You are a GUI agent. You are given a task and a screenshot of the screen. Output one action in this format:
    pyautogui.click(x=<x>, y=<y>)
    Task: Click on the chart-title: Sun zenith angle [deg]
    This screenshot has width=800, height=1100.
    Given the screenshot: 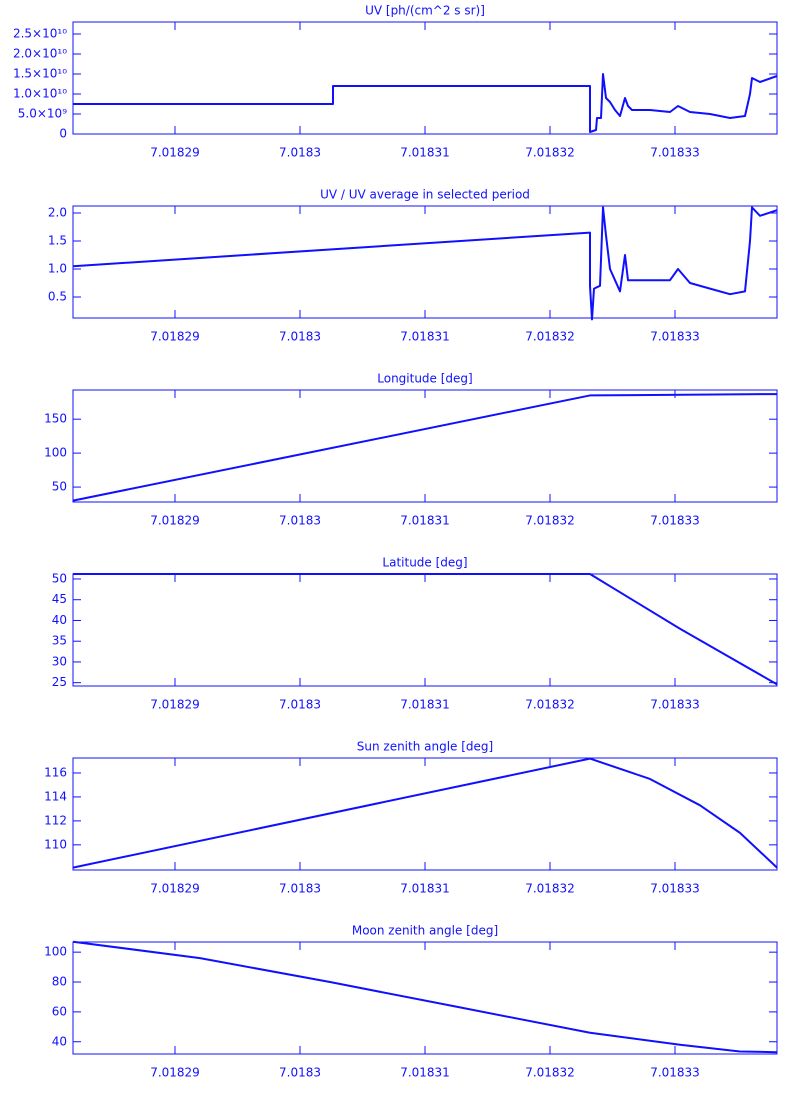 What is the action you would take?
    pyautogui.click(x=425, y=747)
    